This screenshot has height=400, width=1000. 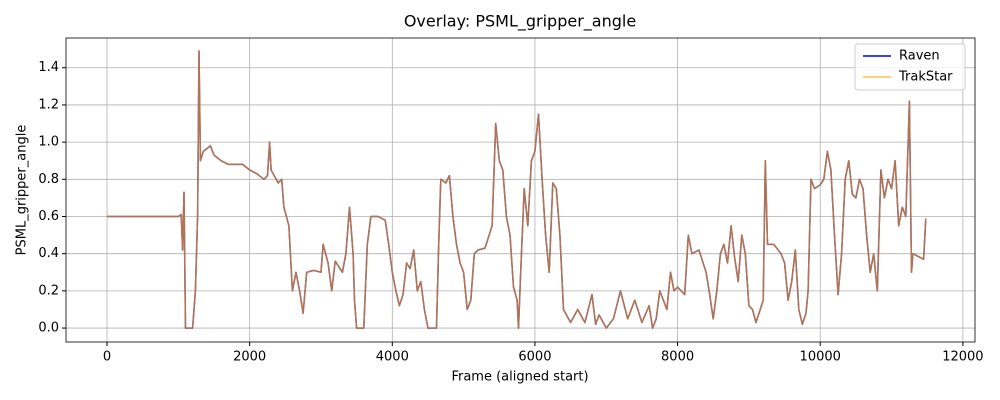 What do you see at coordinates (48, 104) in the screenshot?
I see `y-tick-label: 1.2` at bounding box center [48, 104].